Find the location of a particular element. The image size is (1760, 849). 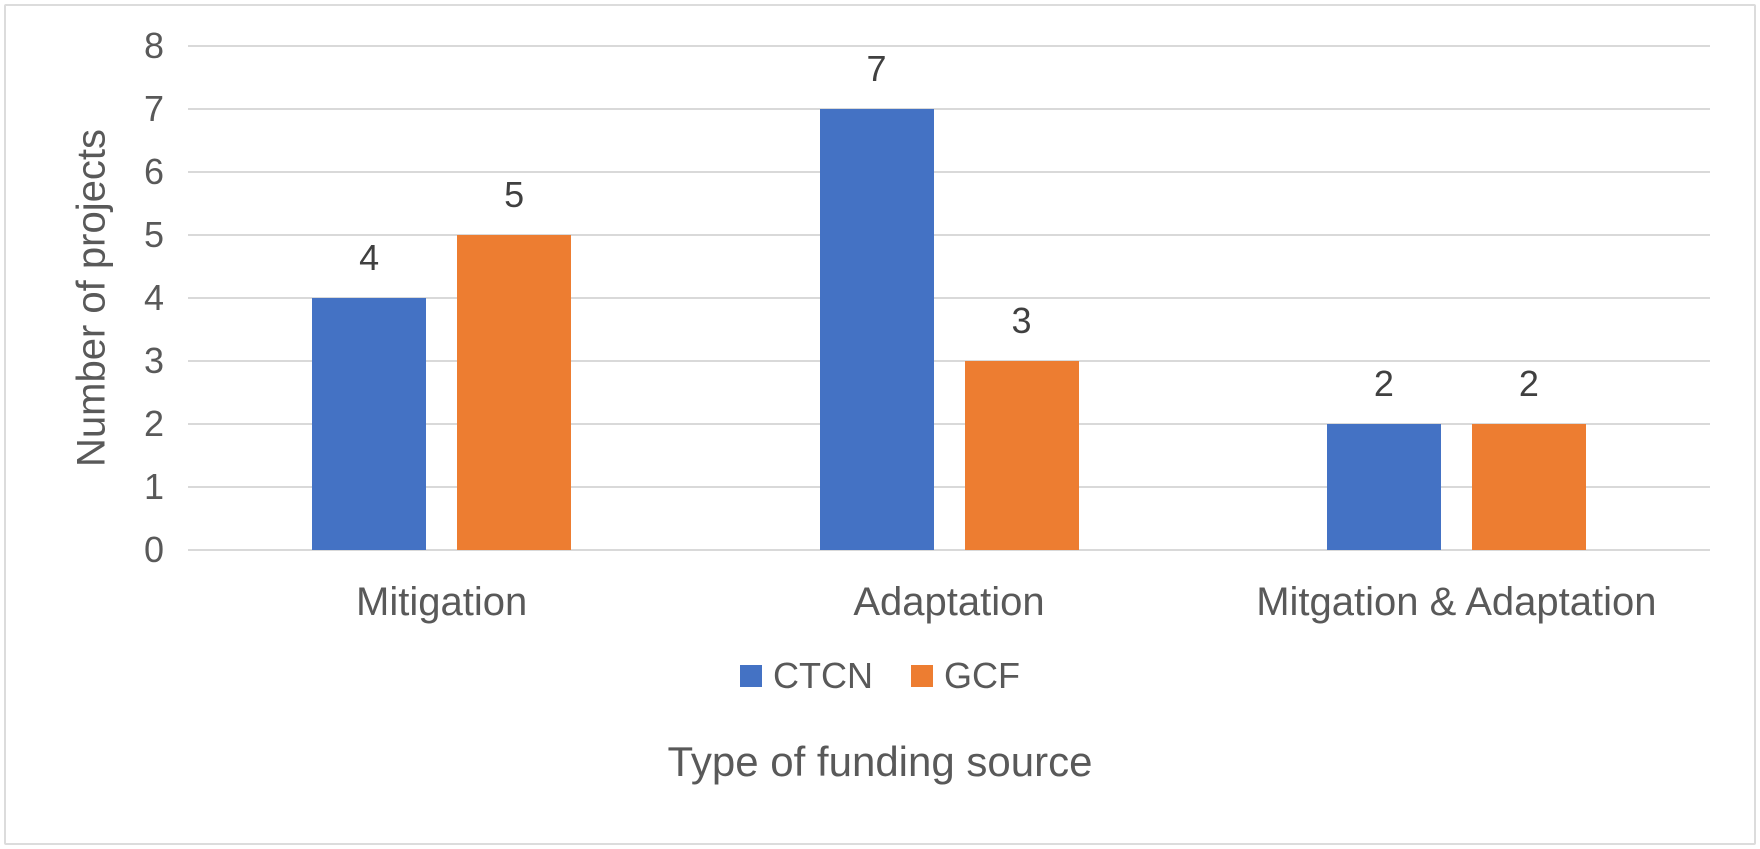

y-tick-label: 6 is located at coordinates (153, 171).